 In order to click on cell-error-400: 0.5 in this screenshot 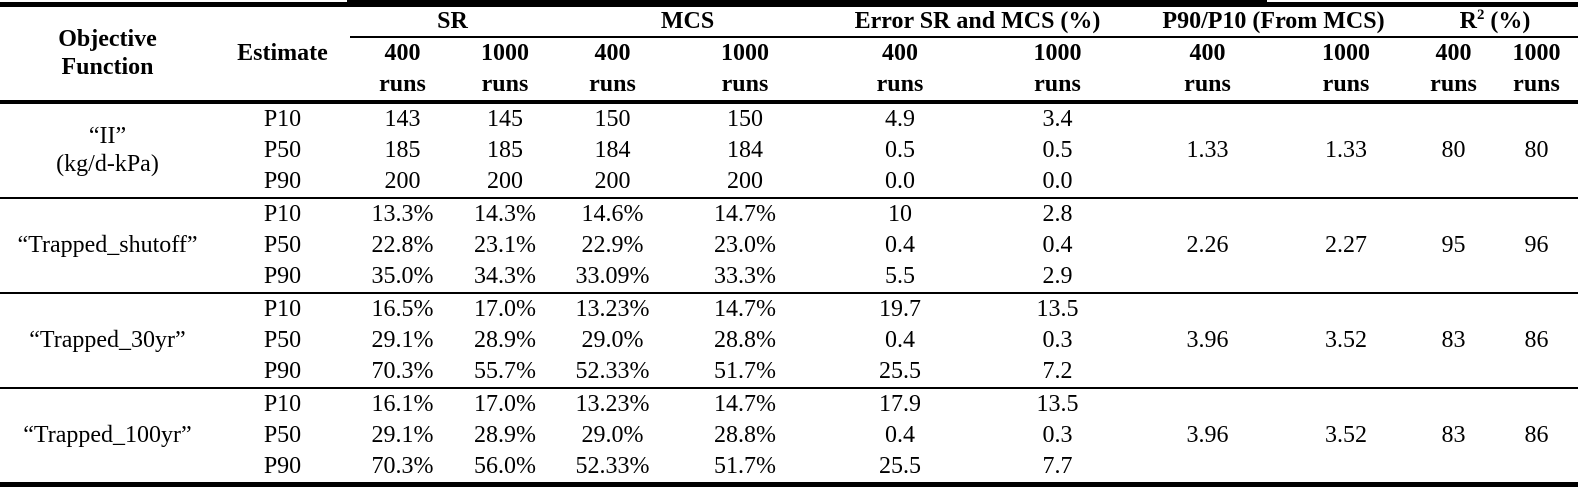, I will do `click(900, 150)`.